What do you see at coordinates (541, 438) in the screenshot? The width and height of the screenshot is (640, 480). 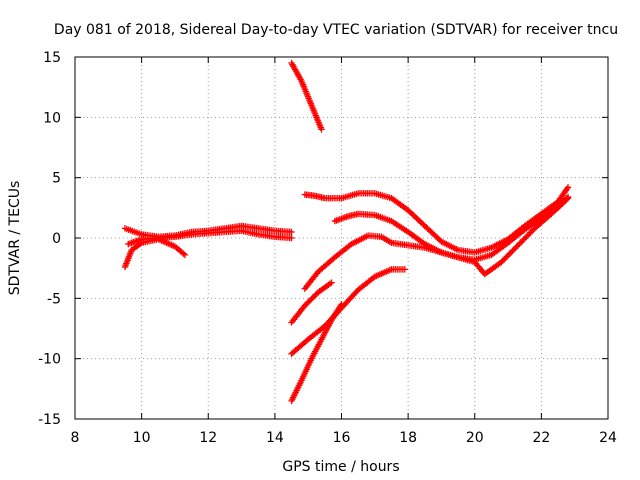 I see `x-tick-label: 22` at bounding box center [541, 438].